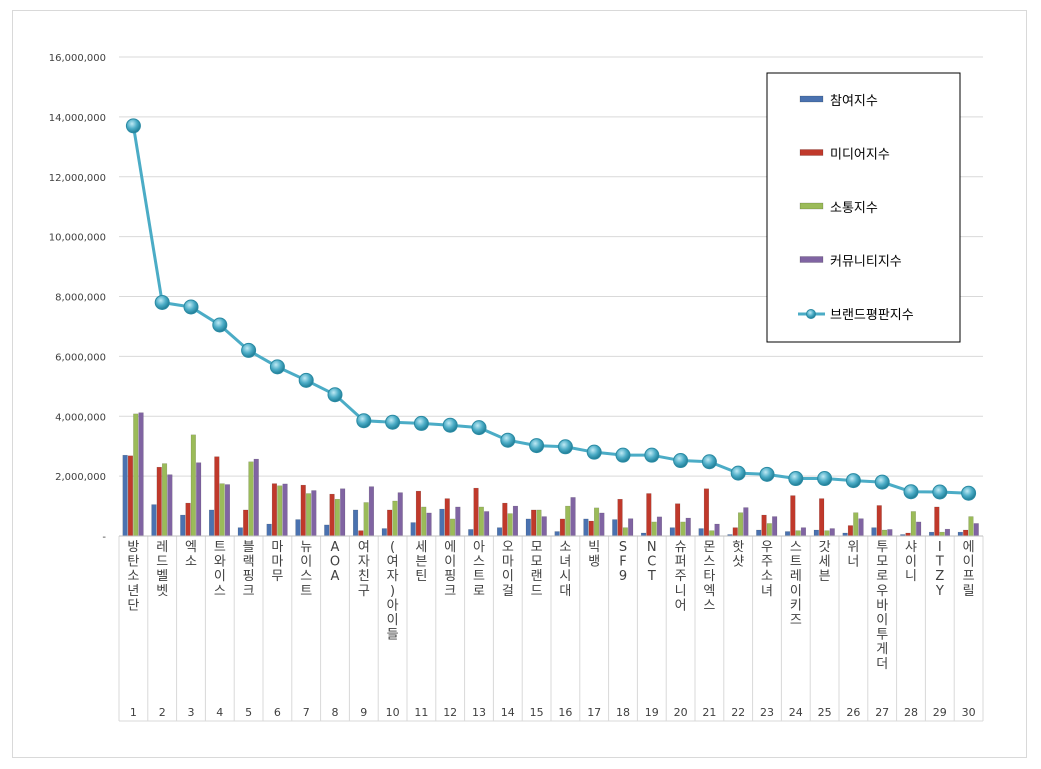 This screenshot has height=769, width=1041. Describe the element at coordinates (550, 474) in the screenshot. I see `bars-layer` at that location.